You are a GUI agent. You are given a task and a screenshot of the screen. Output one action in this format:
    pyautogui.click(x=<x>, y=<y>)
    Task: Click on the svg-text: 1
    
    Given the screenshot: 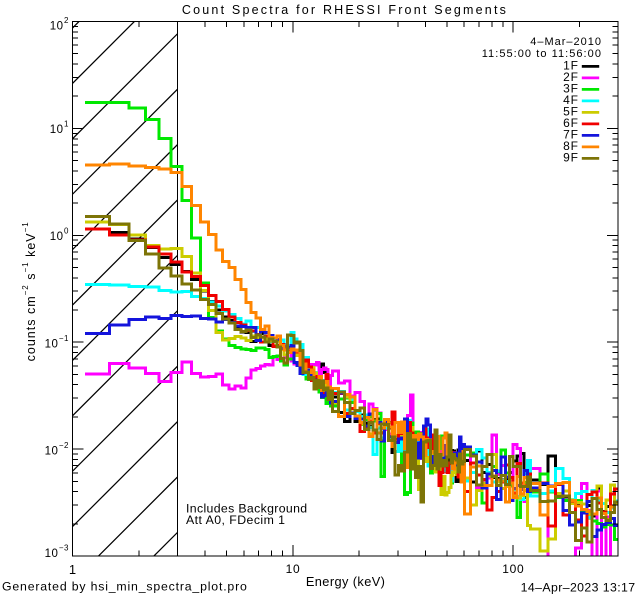 What is the action you would take?
    pyautogui.click(x=72, y=569)
    